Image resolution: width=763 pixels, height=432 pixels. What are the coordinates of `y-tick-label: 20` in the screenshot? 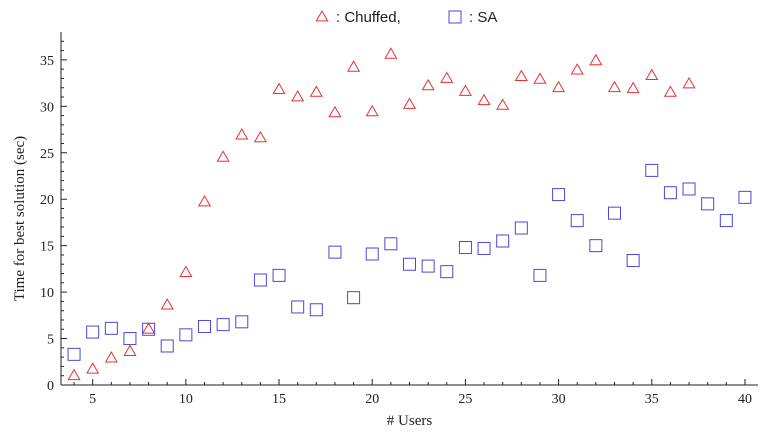 It's located at (47, 200).